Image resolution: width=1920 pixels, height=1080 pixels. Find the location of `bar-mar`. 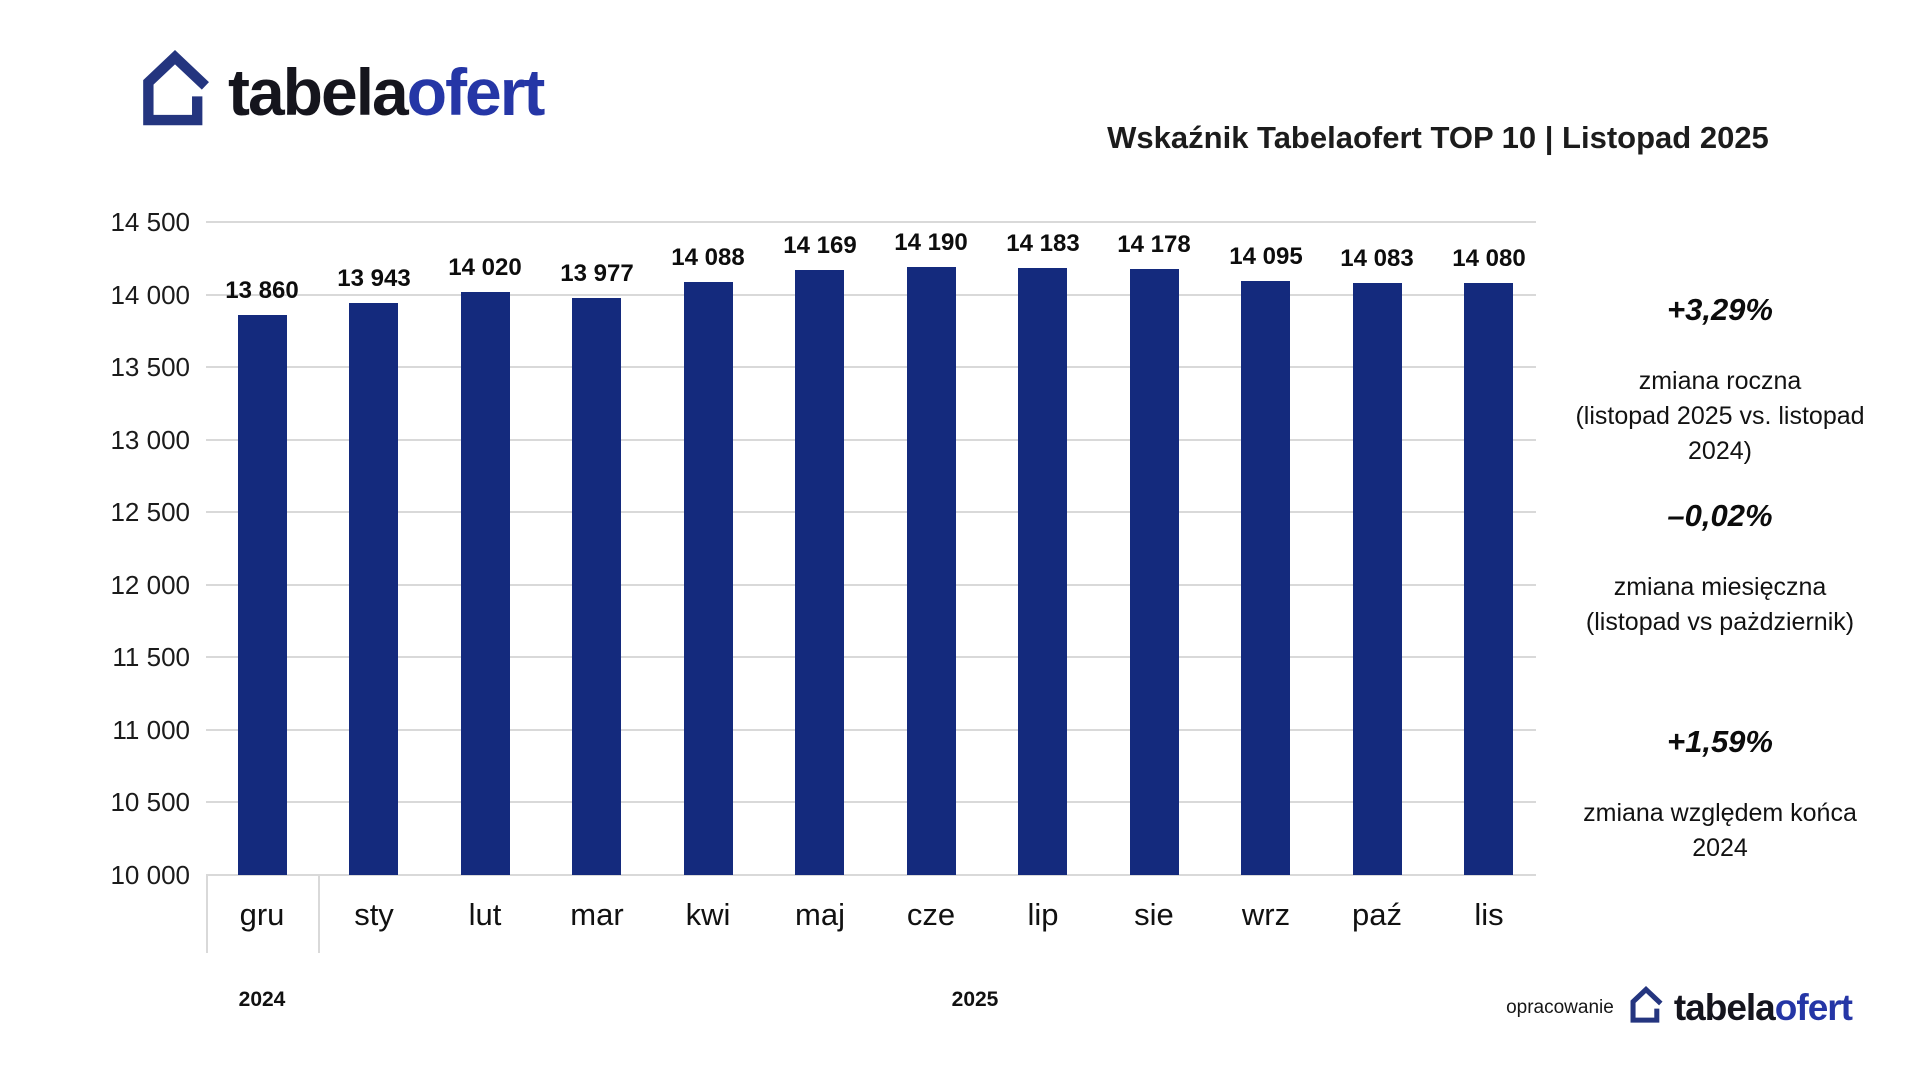

bar-mar is located at coordinates (596, 586).